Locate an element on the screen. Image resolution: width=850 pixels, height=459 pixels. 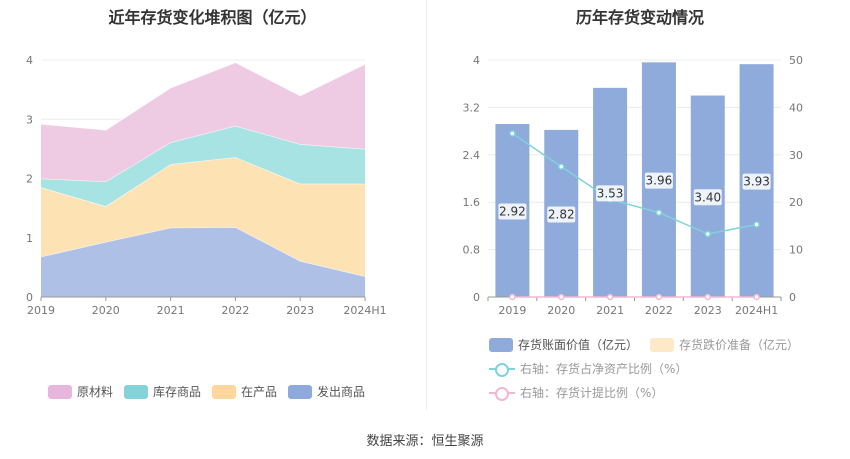
legend-item-goods-shipped: 发出商品 is located at coordinates (326, 391).